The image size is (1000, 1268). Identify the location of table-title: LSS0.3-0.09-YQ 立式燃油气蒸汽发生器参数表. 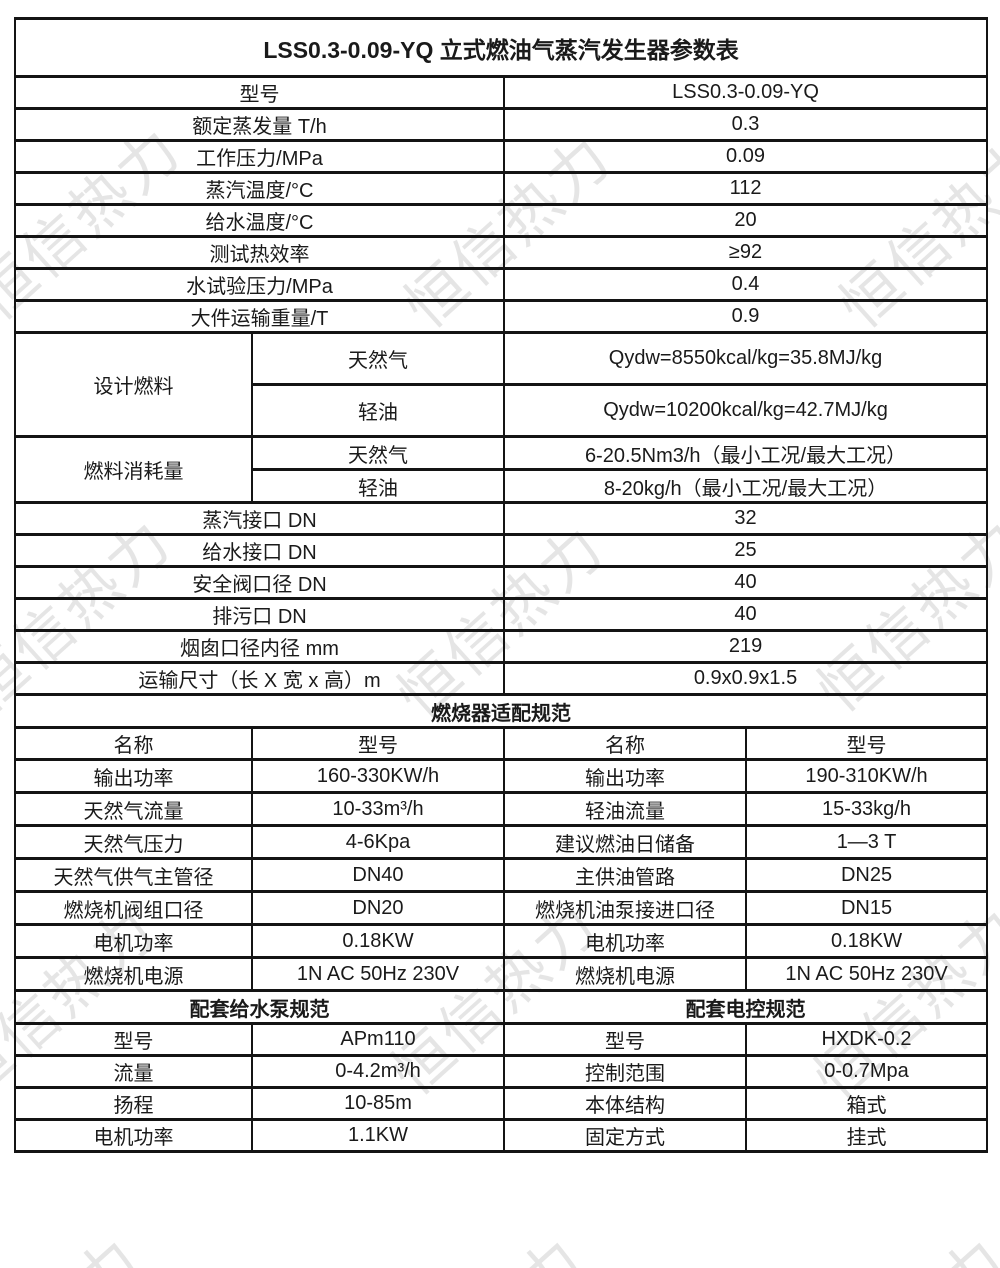
(501, 47).